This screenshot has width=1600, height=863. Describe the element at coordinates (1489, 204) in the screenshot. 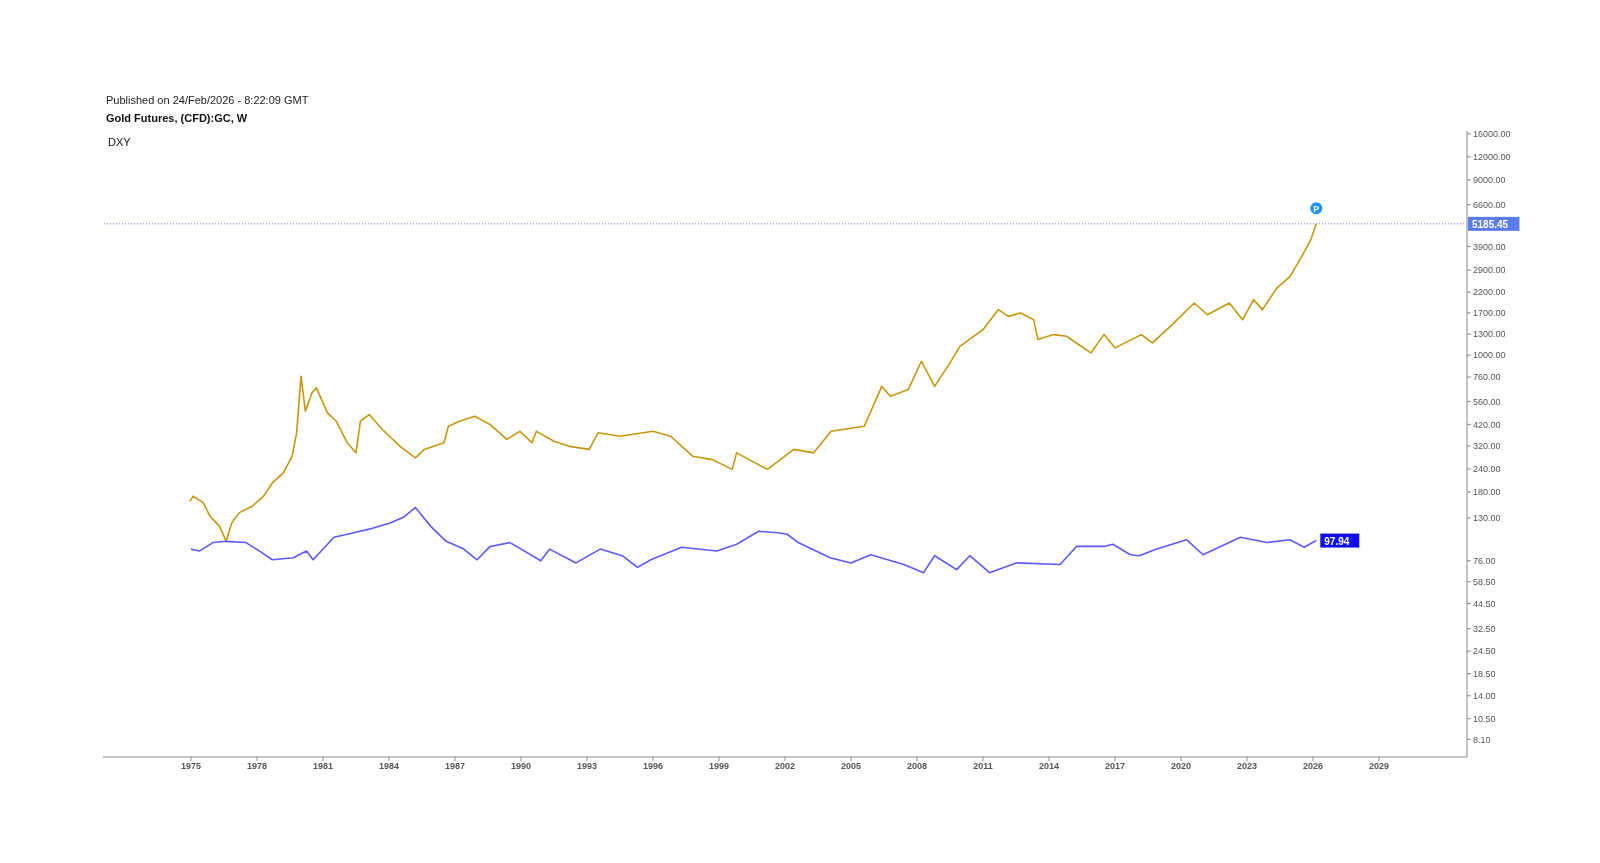

I see `y-tick-label: 6600.00` at that location.